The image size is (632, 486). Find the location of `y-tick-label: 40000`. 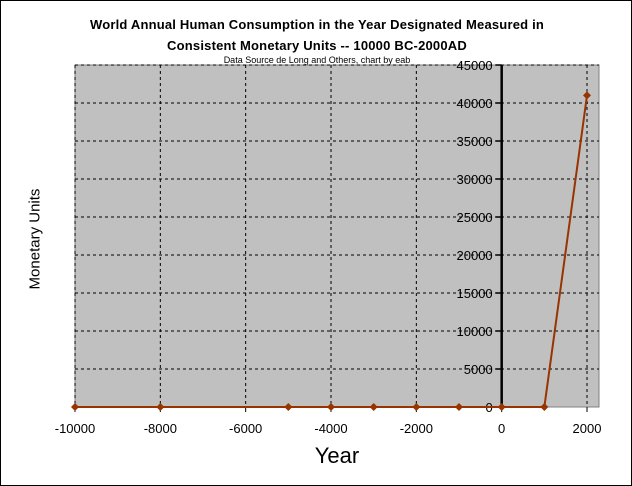

y-tick-label: 40000 is located at coordinates (475, 103).